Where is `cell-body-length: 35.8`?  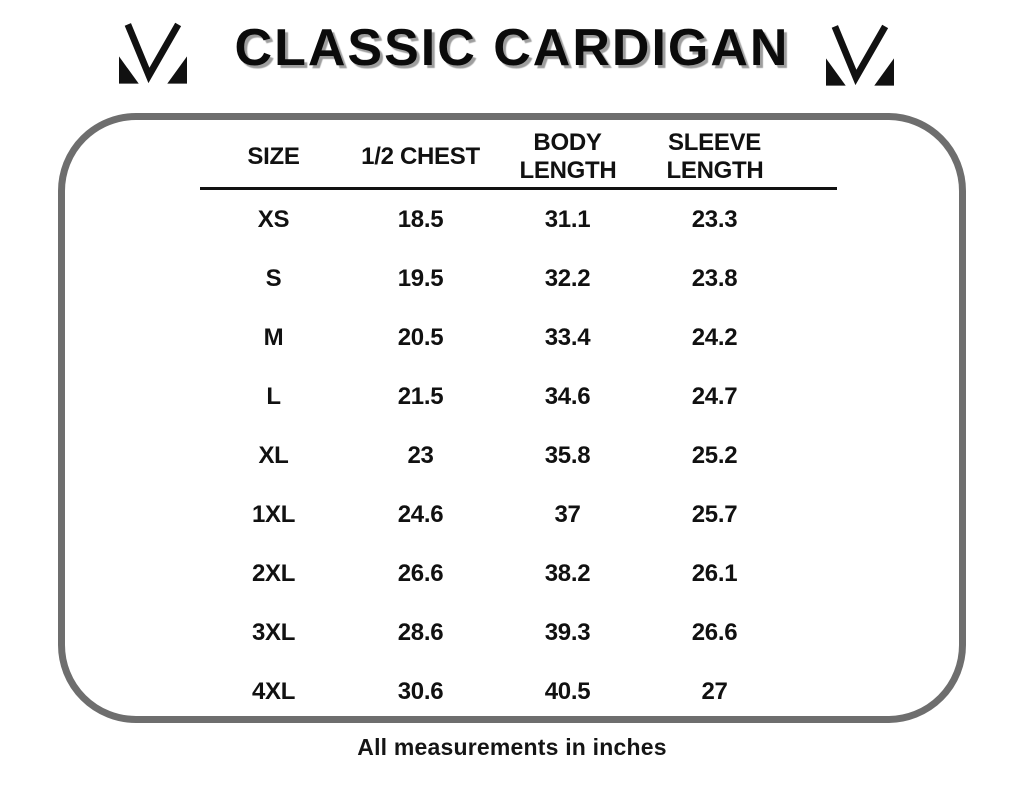 cell-body-length: 35.8 is located at coordinates (567, 455).